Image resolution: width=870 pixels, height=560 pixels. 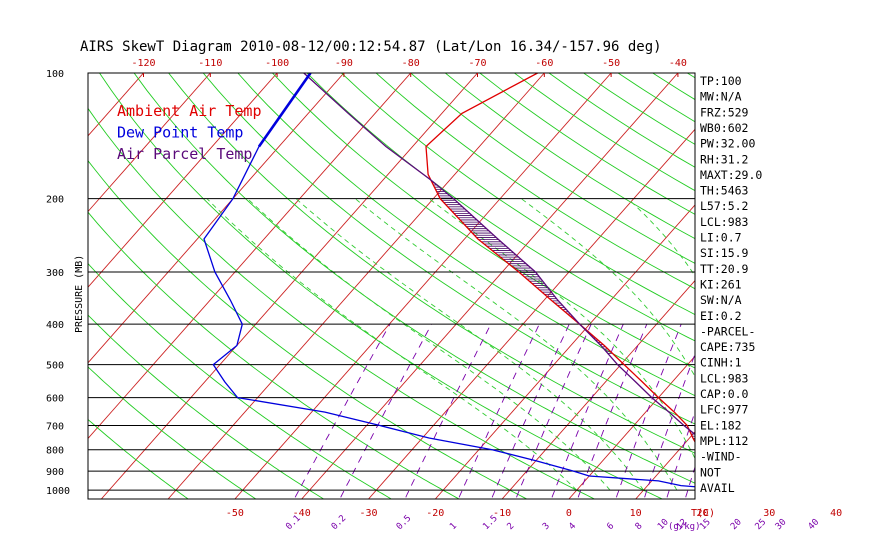 What do you see at coordinates (724, 269) in the screenshot?
I see `index-item: TT:20.9` at bounding box center [724, 269].